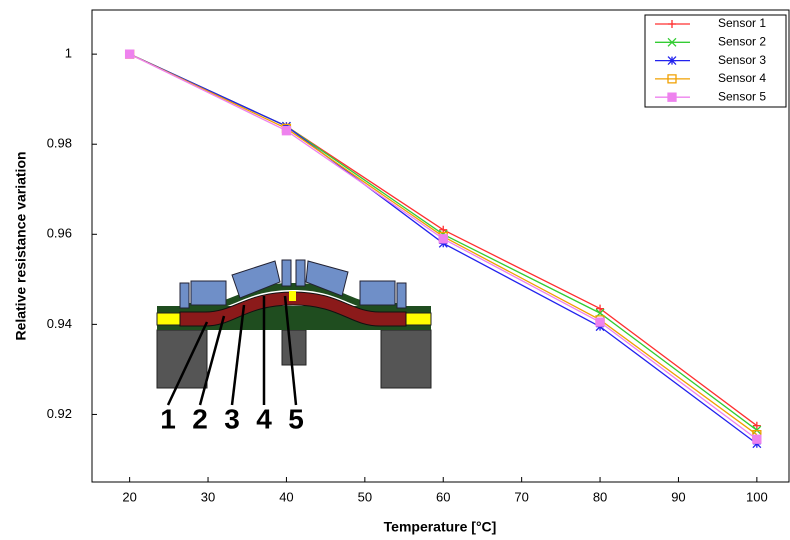 This screenshot has width=790, height=540. What do you see at coordinates (294, 332) in the screenshot?
I see `inset-diagram` at bounding box center [294, 332].